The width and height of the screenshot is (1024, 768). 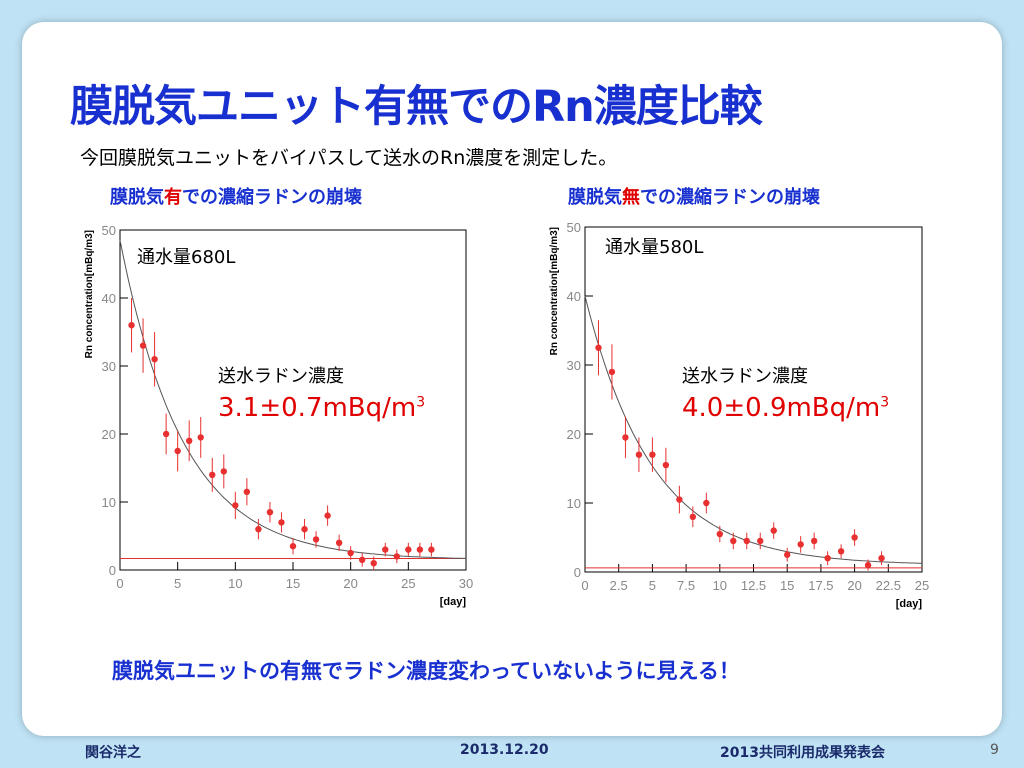 I want to click on left-subtitle-post: での濃縮ラドンの崩壊, so click(x=272, y=197).